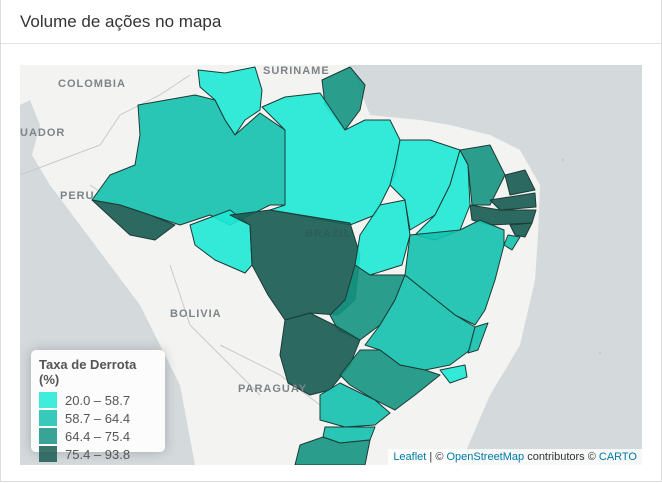 This screenshot has width=662, height=483. What do you see at coordinates (92, 84) in the screenshot?
I see `label-colombia: COLOMBIA` at bounding box center [92, 84].